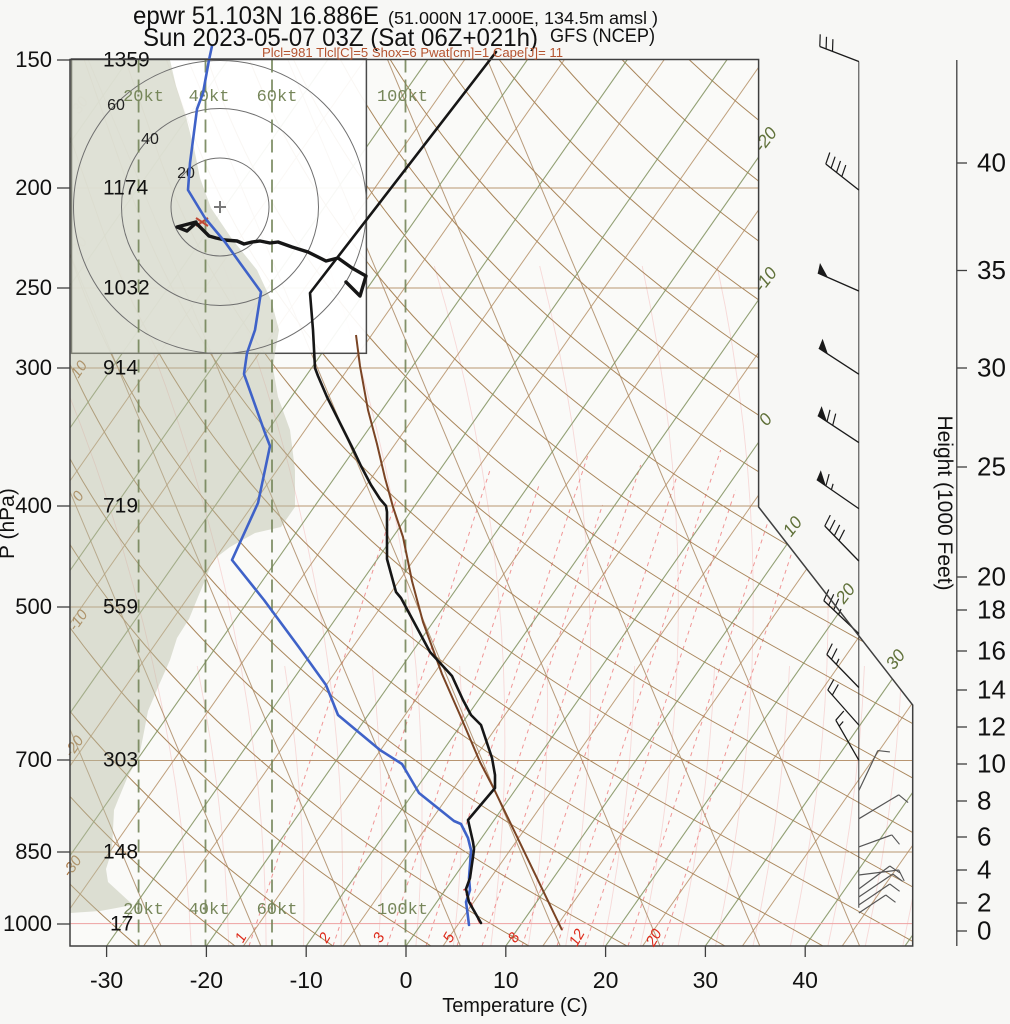 The height and width of the screenshot is (1024, 1010). I want to click on svg-text: 2, so click(984, 903).